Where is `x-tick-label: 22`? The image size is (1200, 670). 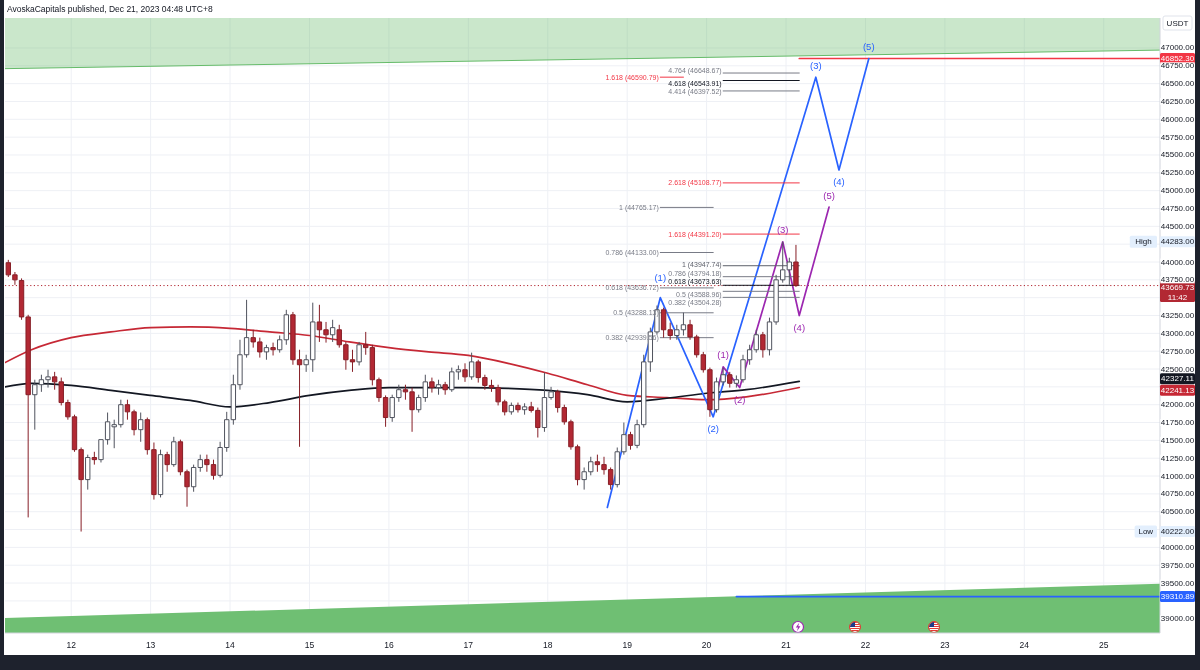 x-tick-label: 22 is located at coordinates (865, 645).